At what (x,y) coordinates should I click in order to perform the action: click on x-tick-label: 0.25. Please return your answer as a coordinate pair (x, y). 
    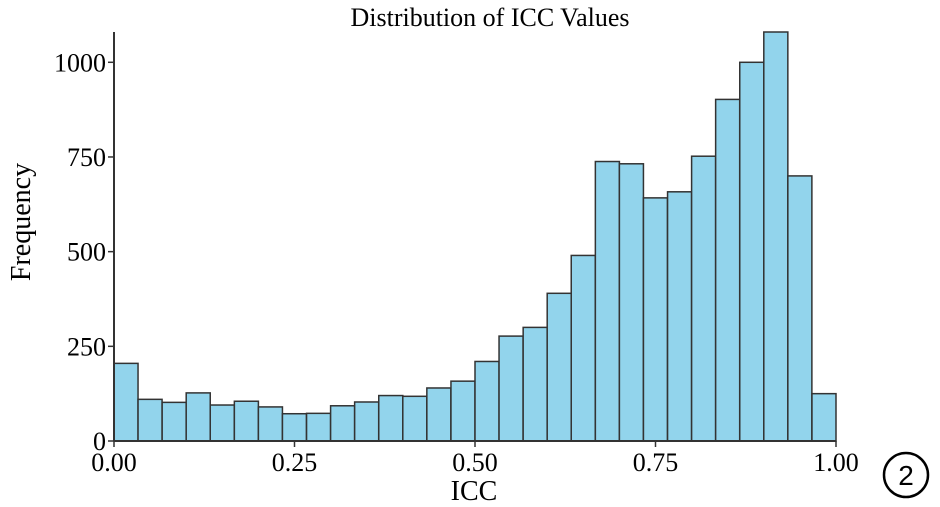
    Looking at the image, I should click on (295, 462).